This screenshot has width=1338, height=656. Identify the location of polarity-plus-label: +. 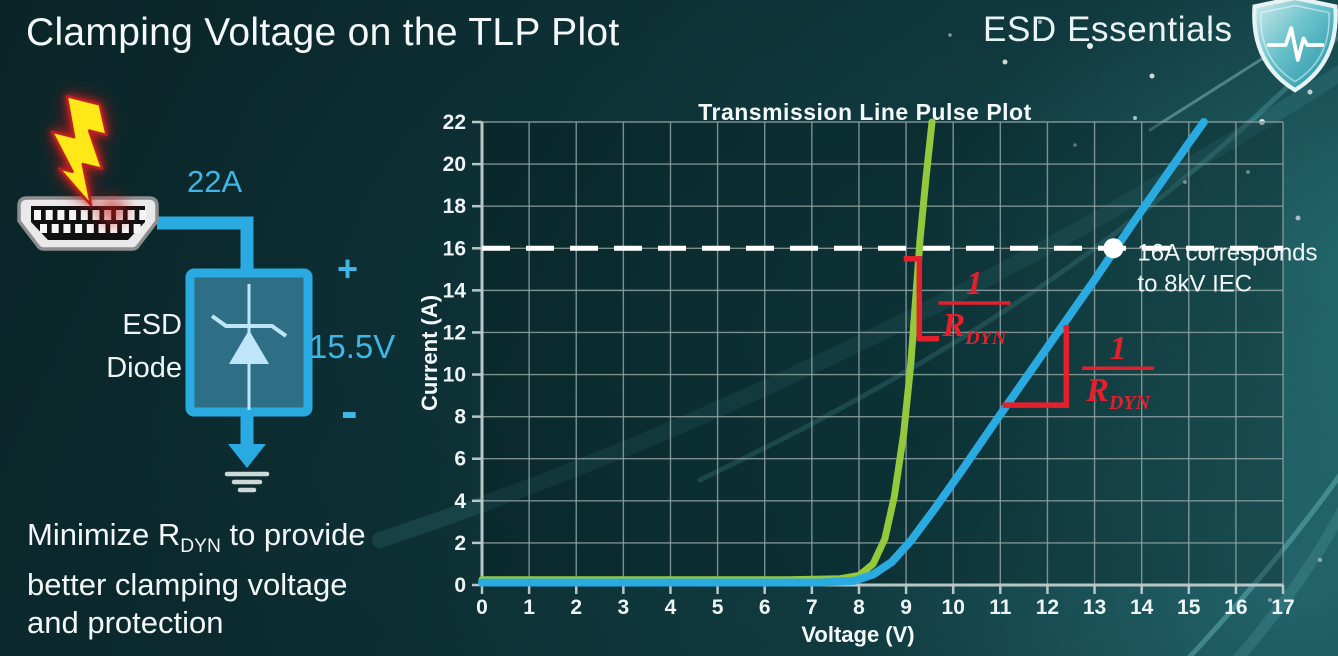
(348, 268).